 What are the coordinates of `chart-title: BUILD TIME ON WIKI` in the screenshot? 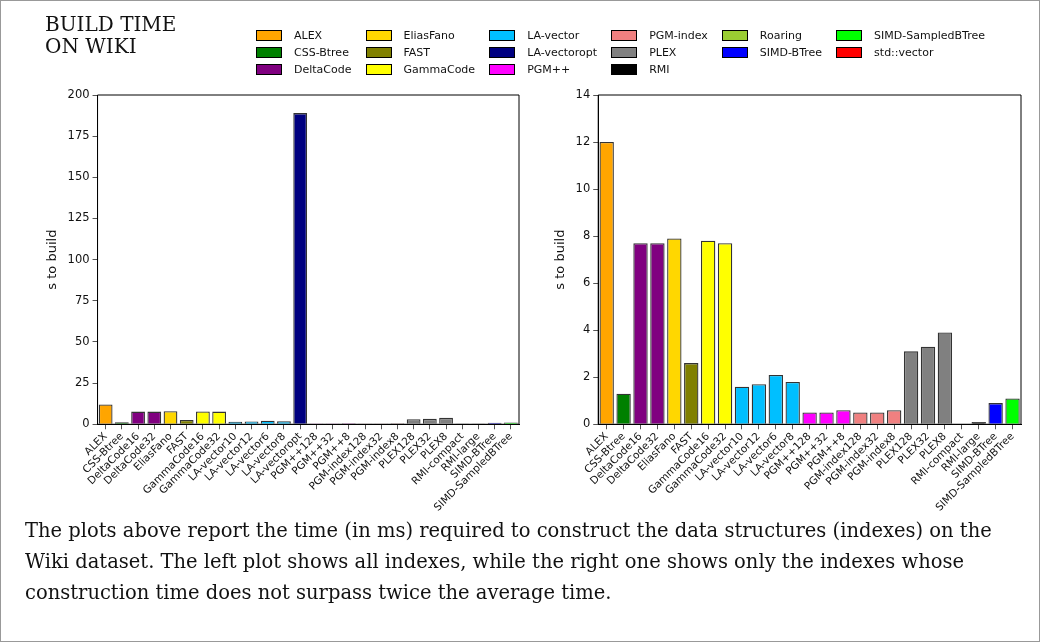 It's located at (111, 35).